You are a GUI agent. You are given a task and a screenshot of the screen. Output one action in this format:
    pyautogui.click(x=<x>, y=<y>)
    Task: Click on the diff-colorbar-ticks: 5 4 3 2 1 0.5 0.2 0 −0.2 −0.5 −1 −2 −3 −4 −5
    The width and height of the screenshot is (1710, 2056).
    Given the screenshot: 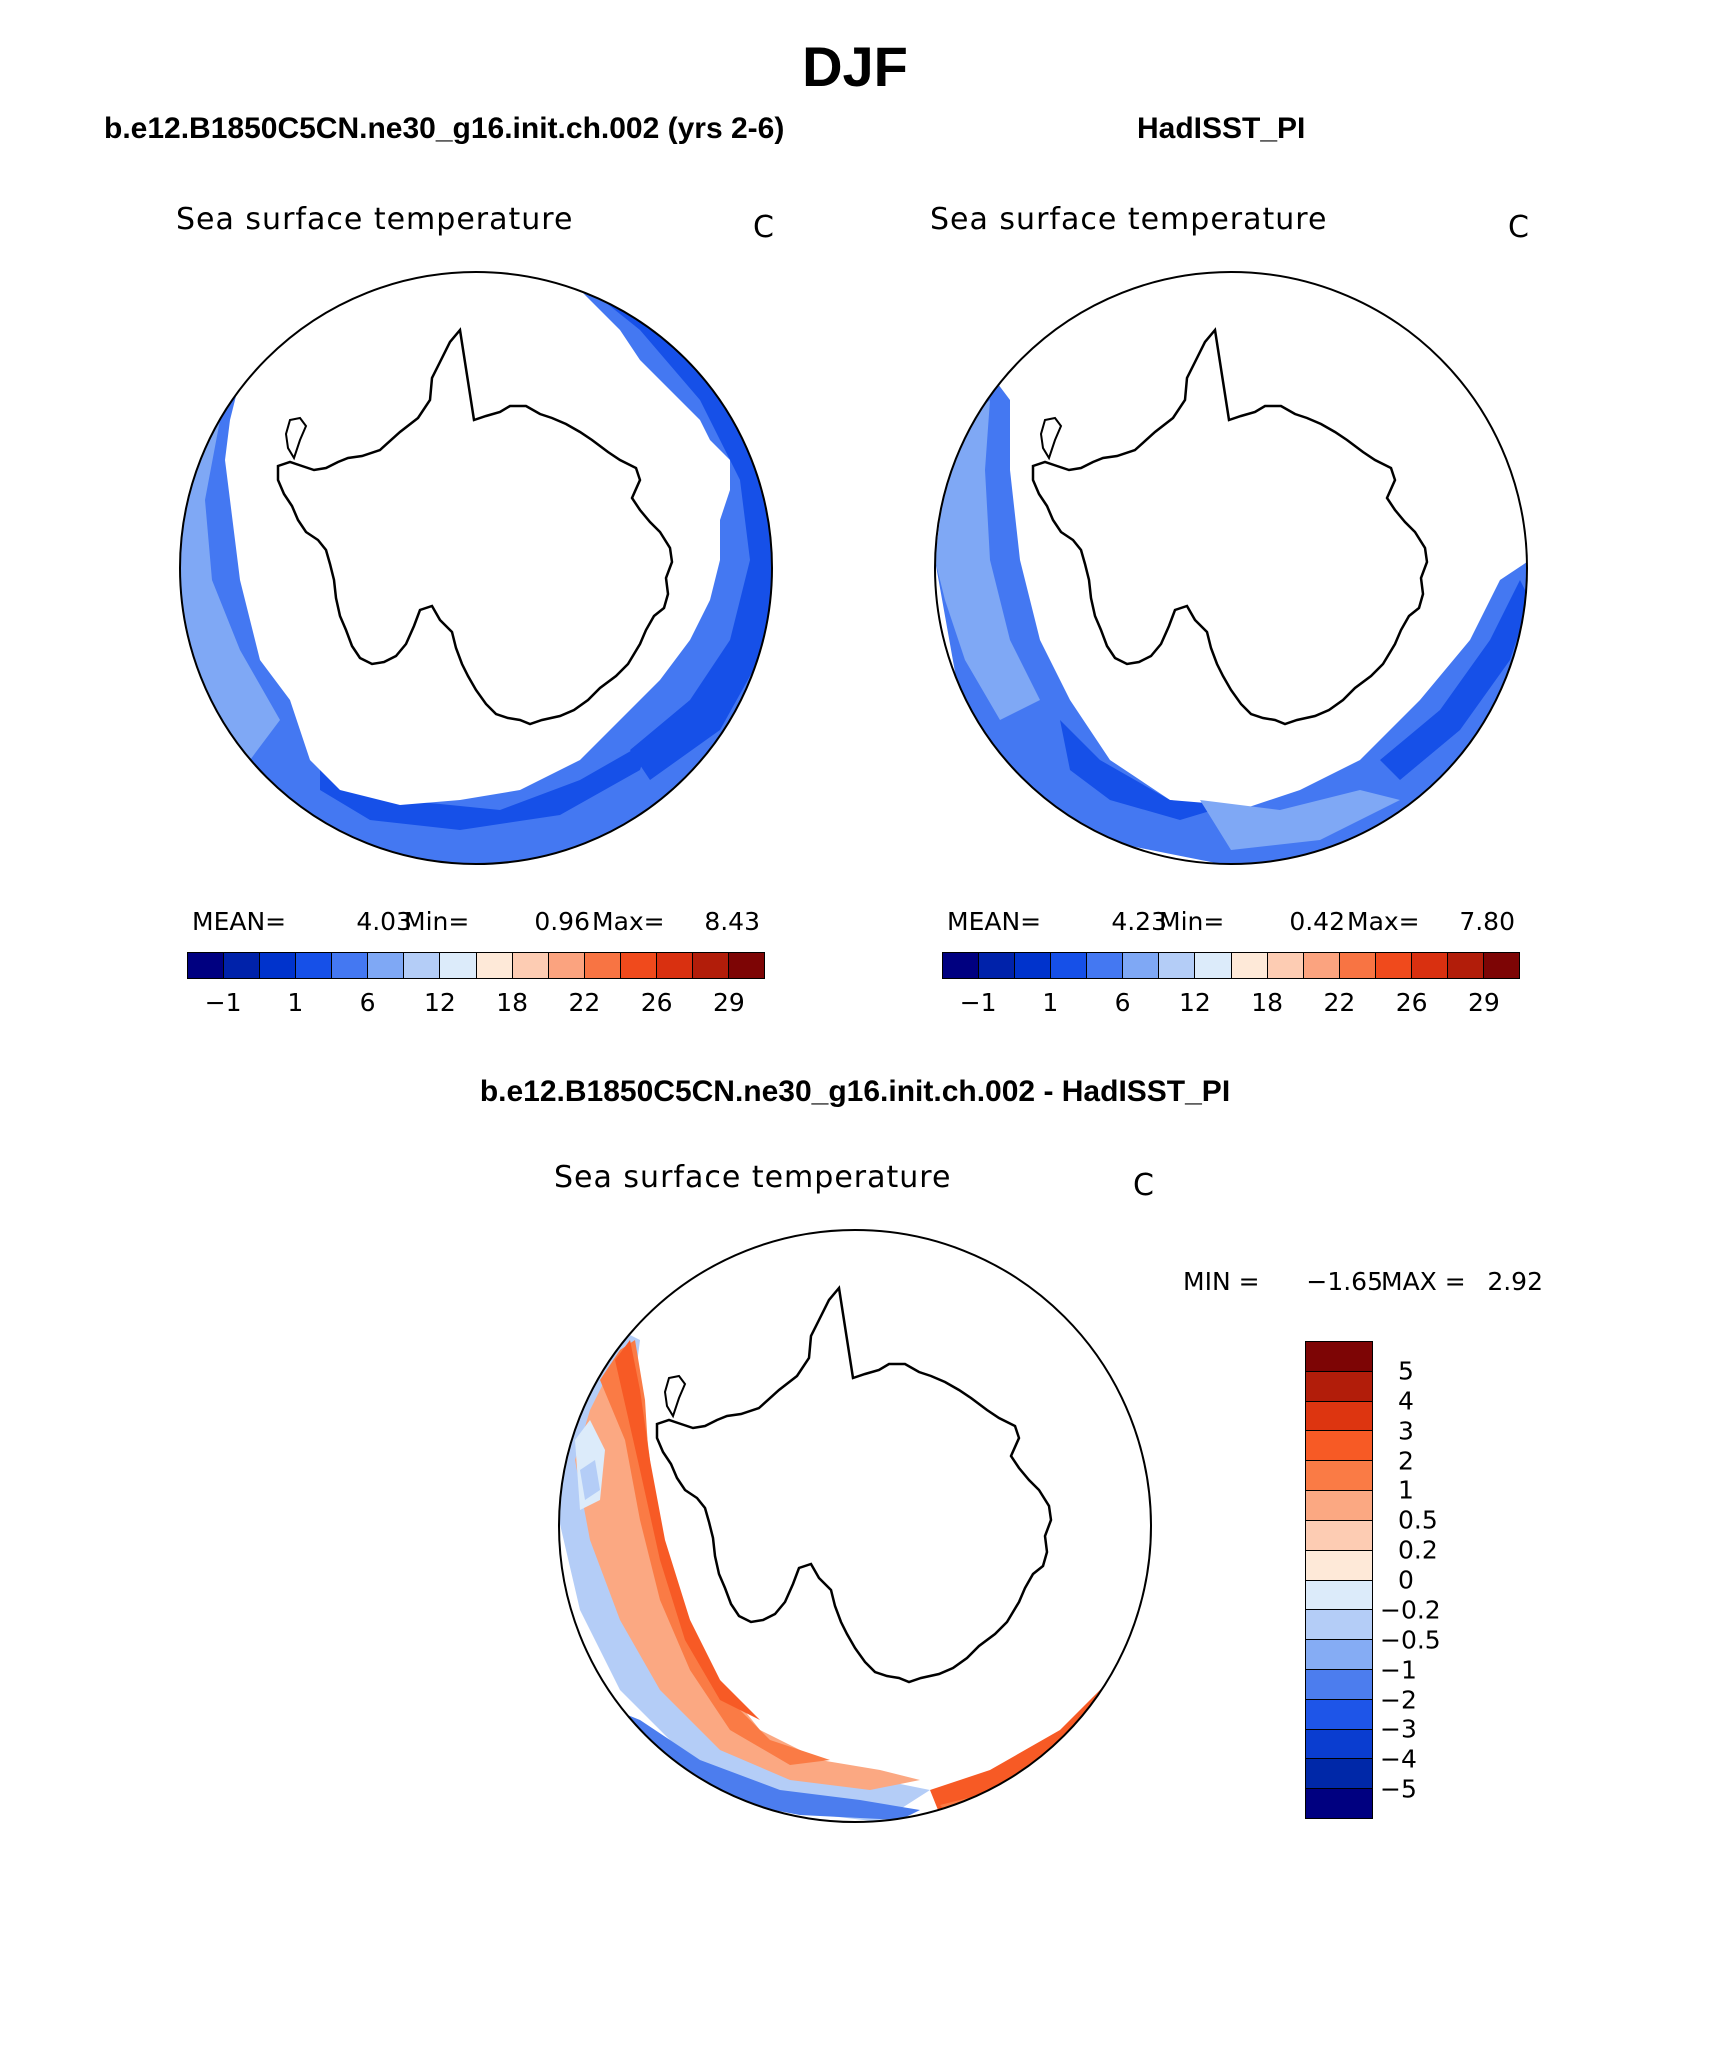 What is the action you would take?
    pyautogui.click(x=1441, y=1580)
    